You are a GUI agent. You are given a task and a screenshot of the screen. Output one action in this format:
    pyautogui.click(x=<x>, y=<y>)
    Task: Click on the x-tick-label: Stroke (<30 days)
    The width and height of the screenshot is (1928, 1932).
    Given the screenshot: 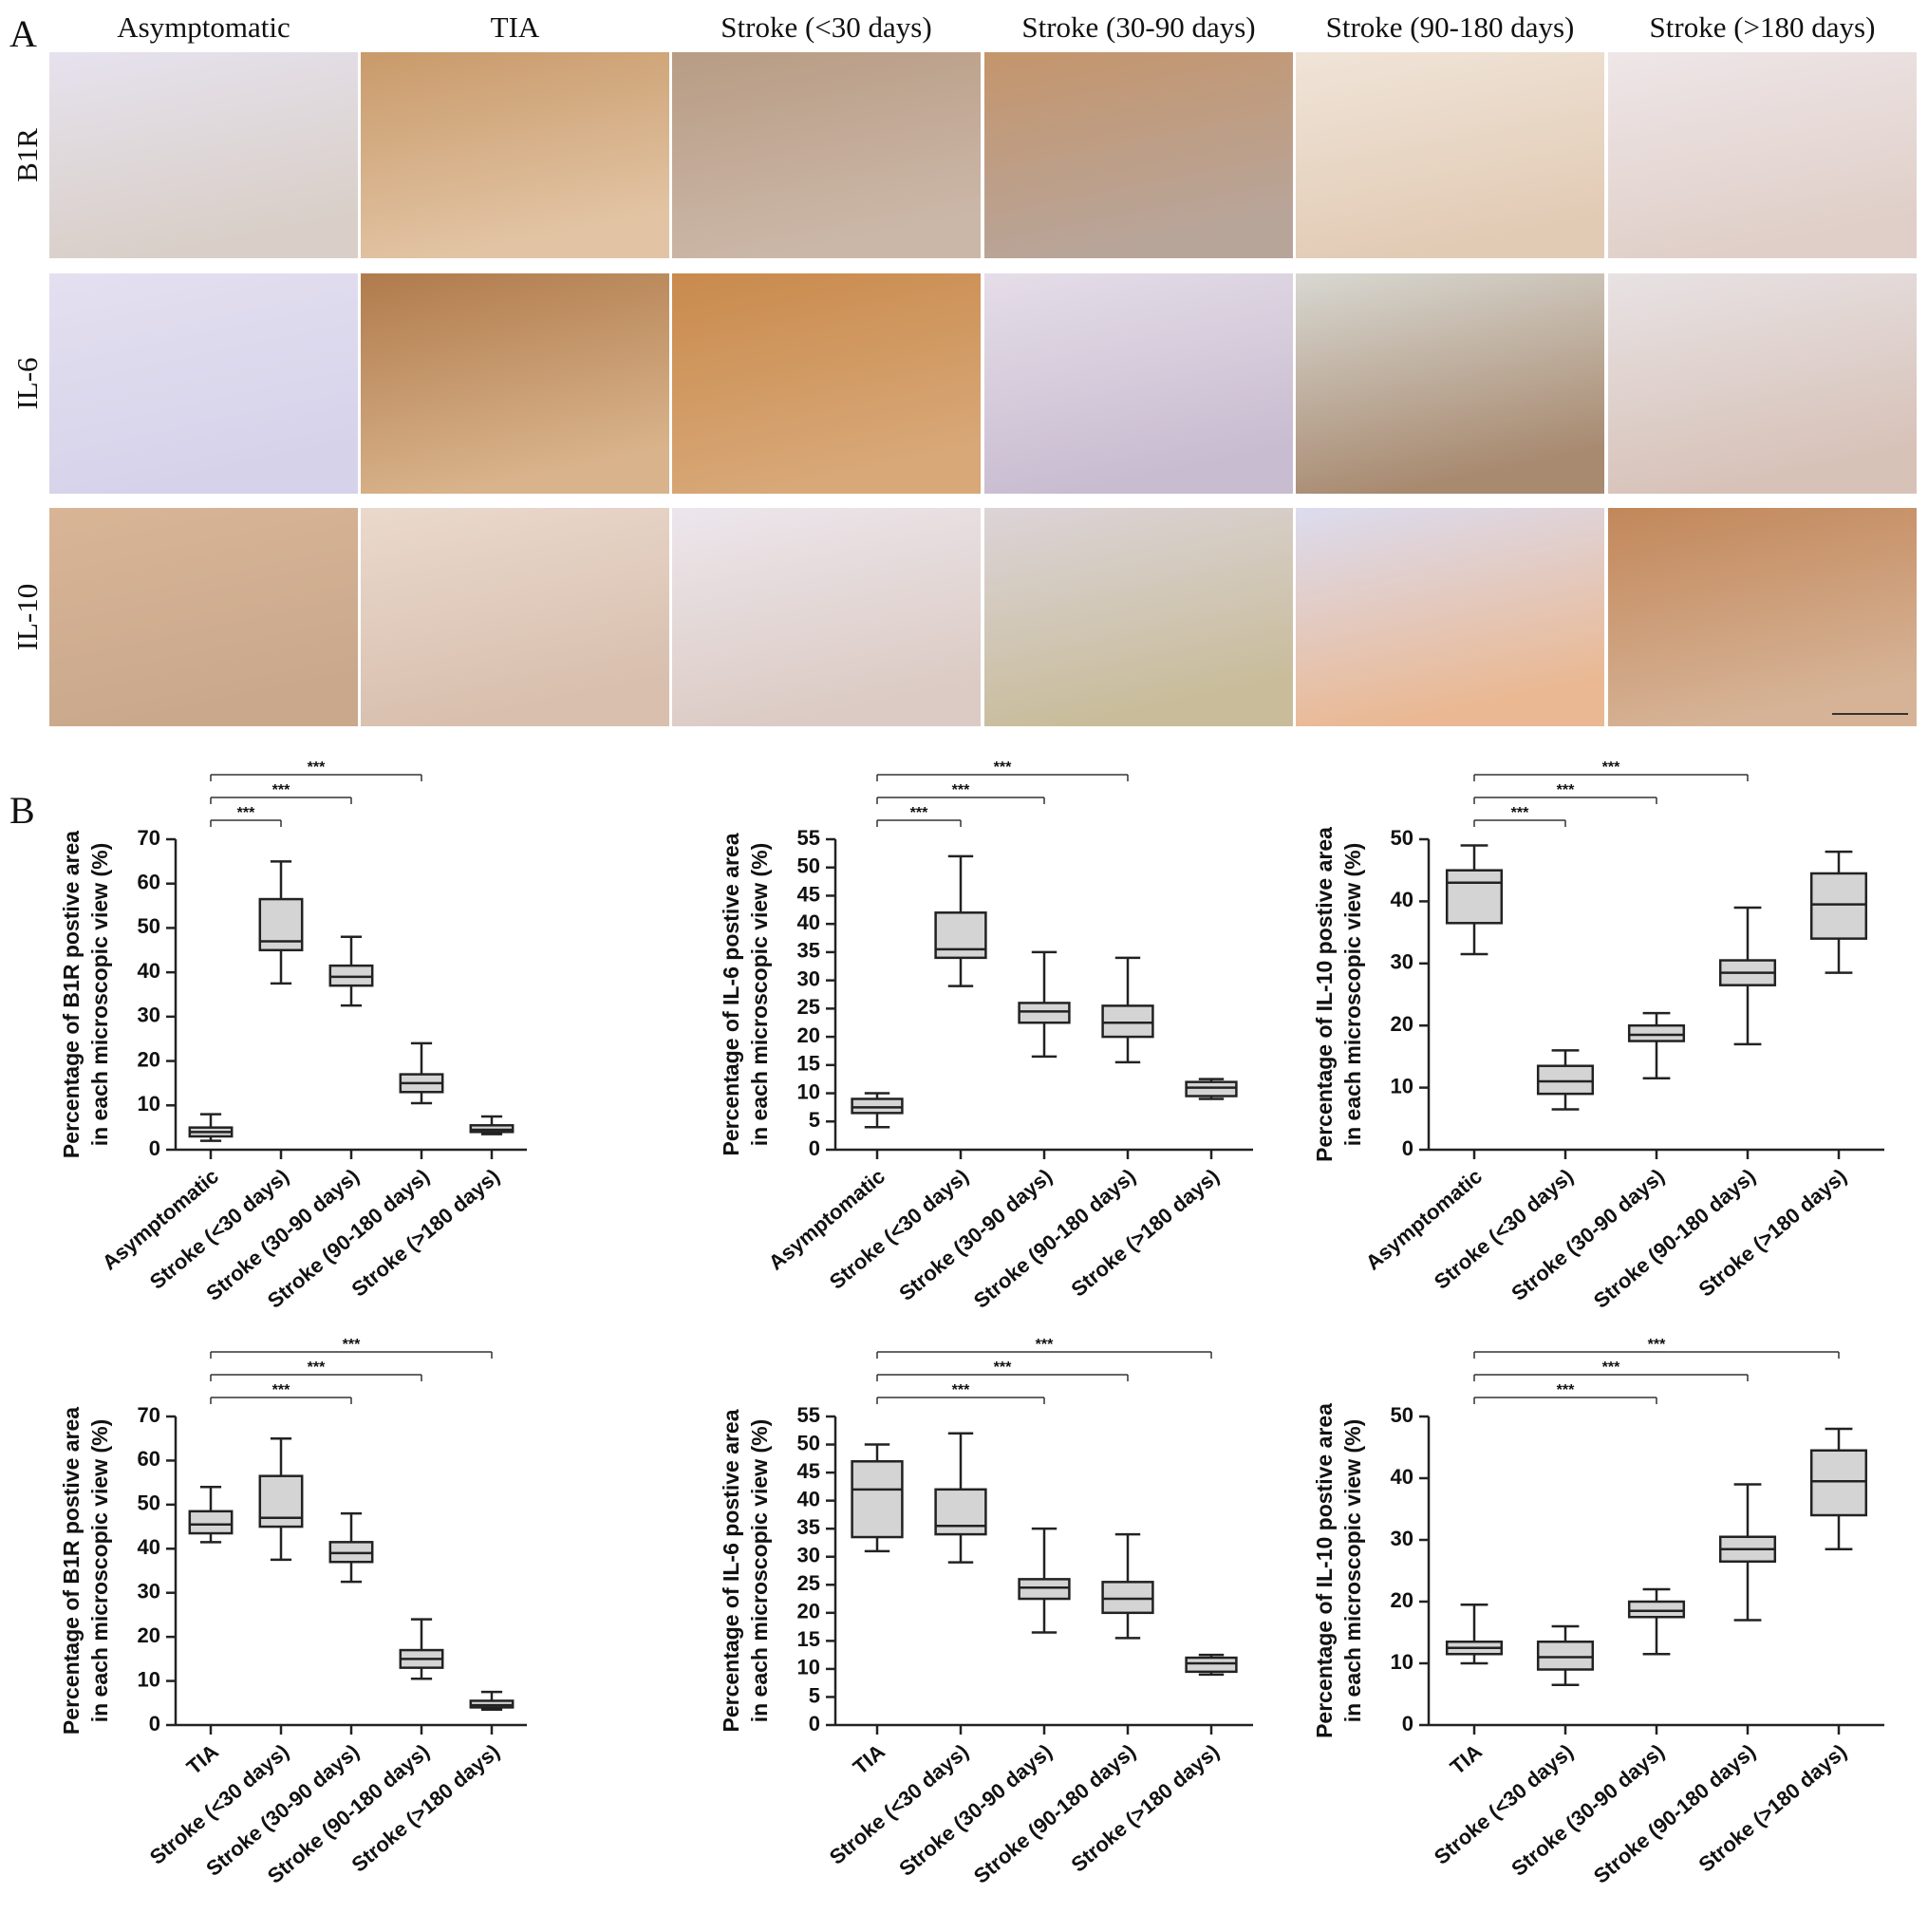 What is the action you would take?
    pyautogui.click(x=899, y=1229)
    